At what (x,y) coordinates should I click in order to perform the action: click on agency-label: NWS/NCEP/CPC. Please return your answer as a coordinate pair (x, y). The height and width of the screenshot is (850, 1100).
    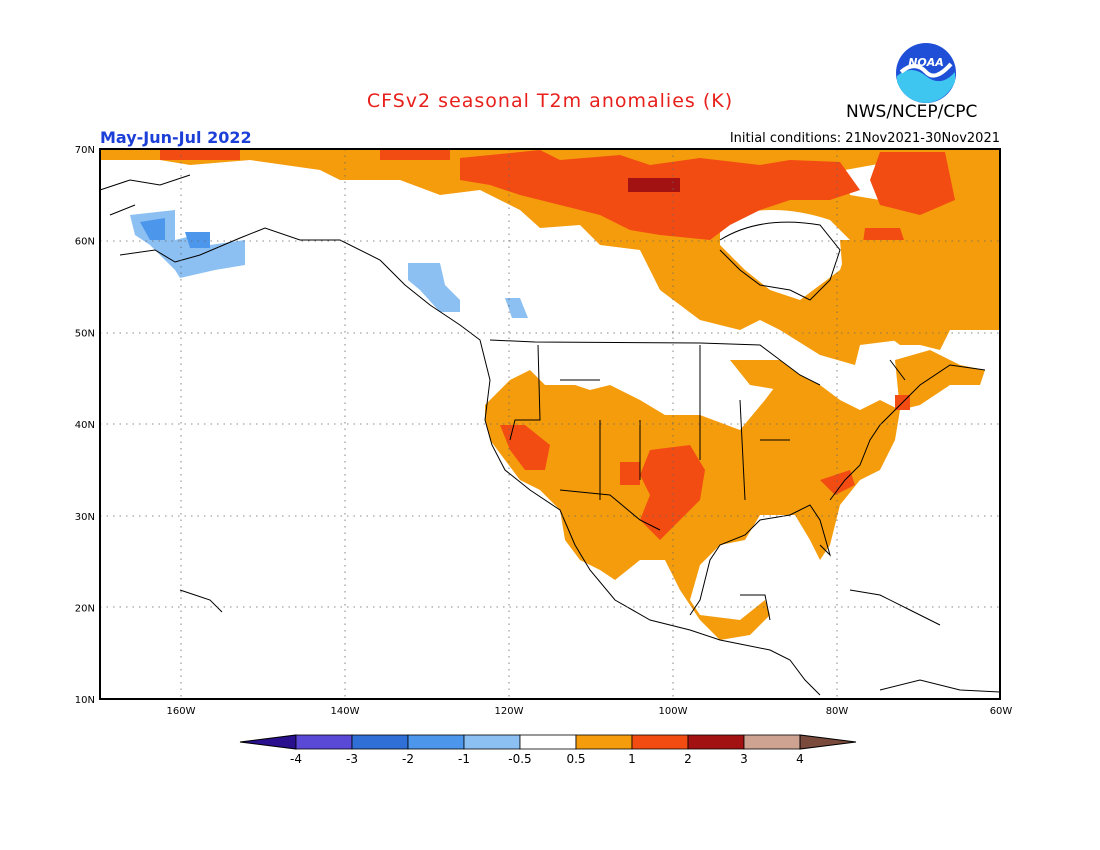
    Looking at the image, I should click on (912, 112).